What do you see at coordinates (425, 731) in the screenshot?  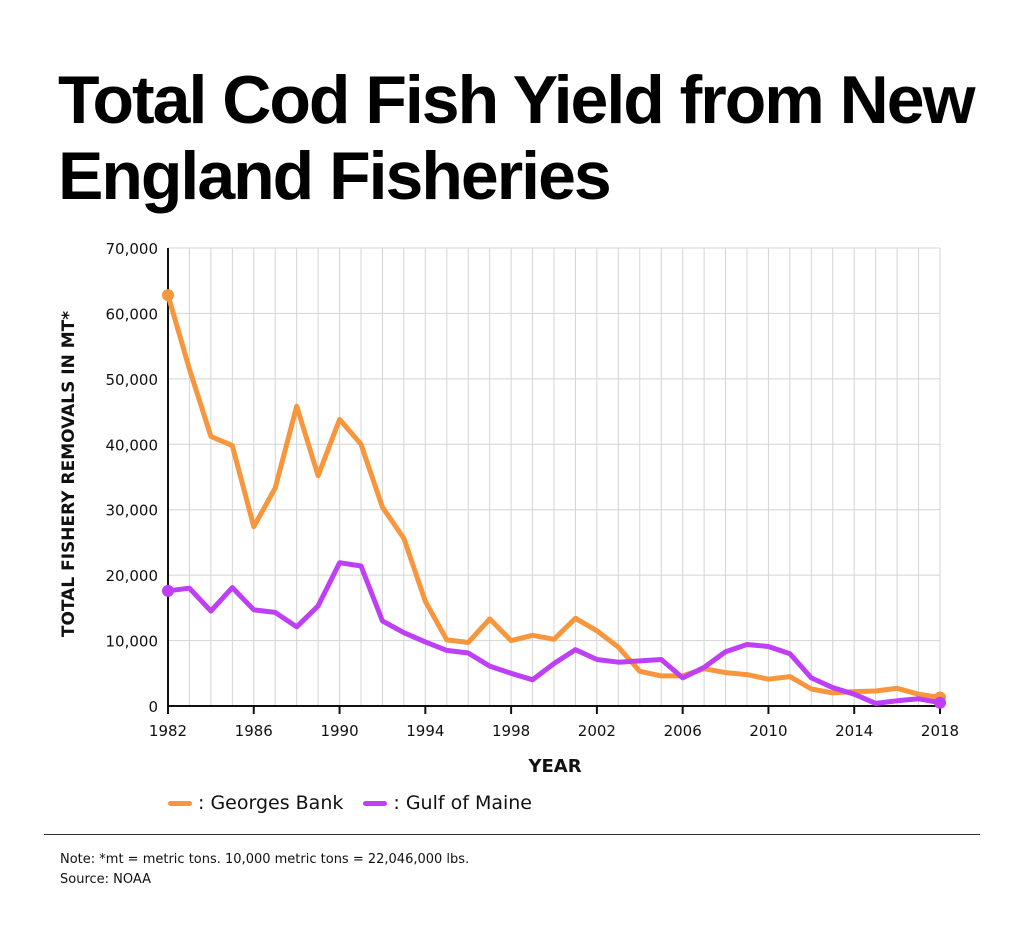 I see `x-tick-label: 1994` at bounding box center [425, 731].